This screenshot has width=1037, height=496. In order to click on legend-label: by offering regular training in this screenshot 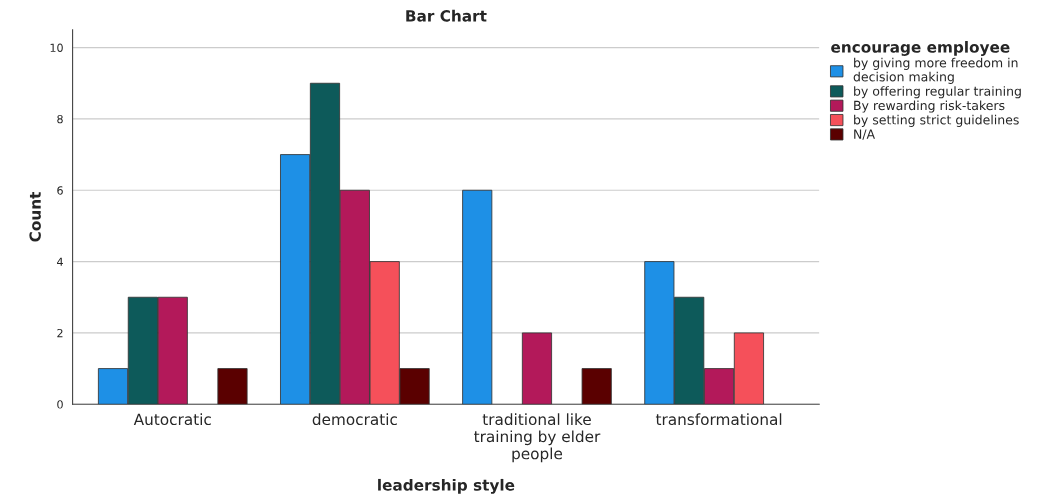, I will do `click(937, 92)`.